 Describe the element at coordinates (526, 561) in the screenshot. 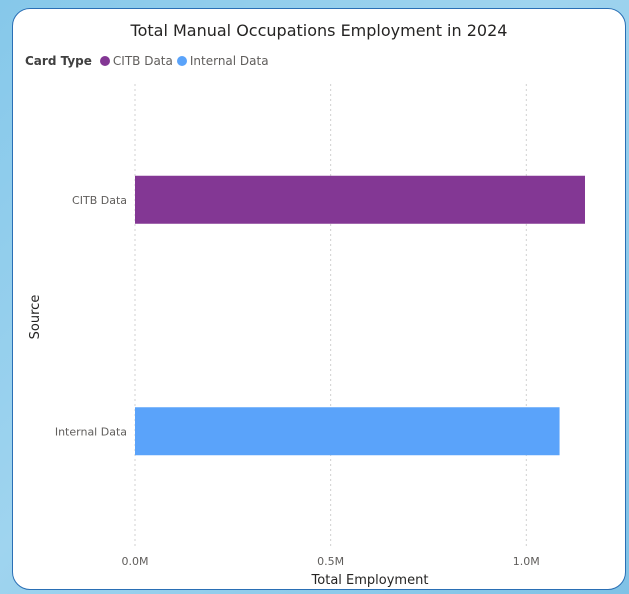

I see `x-tick-label: 1.0M` at that location.